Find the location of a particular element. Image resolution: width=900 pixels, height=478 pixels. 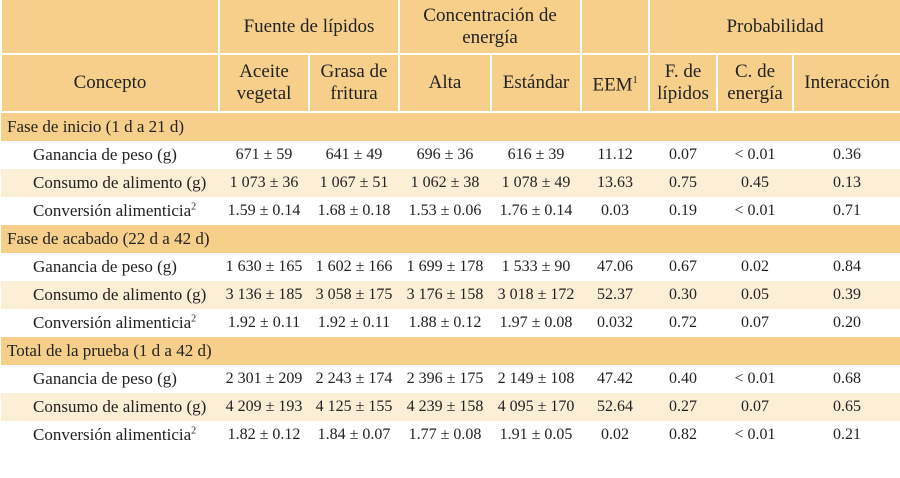

column-header: Aceite vegetal is located at coordinates (264, 83).